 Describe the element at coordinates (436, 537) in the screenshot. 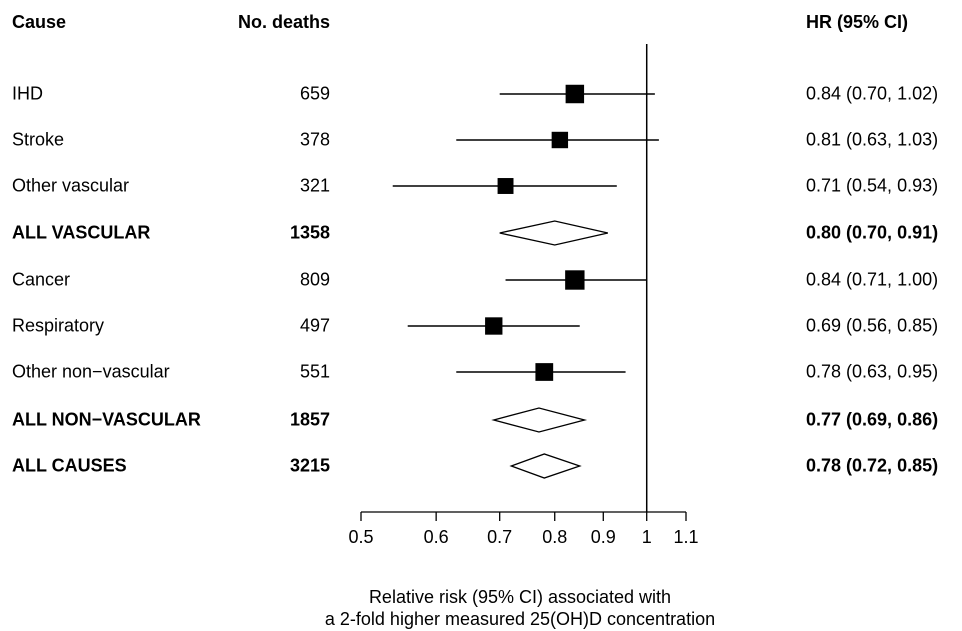

I see `x-tick-label: 0.6` at that location.